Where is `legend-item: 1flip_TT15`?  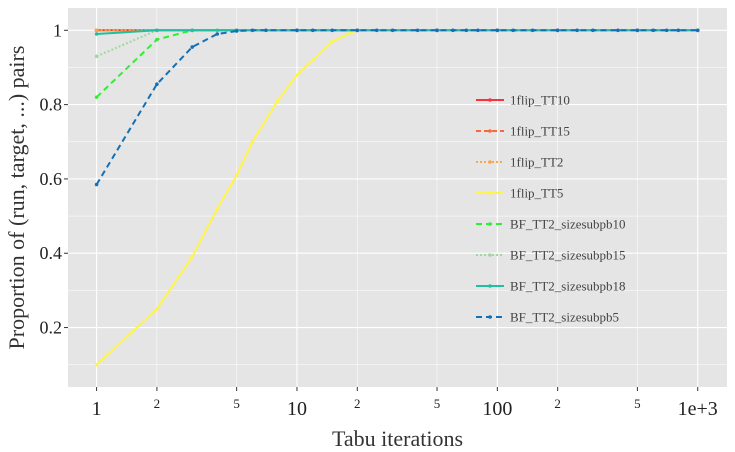
legend-item: 1flip_TT15 is located at coordinates (523, 131).